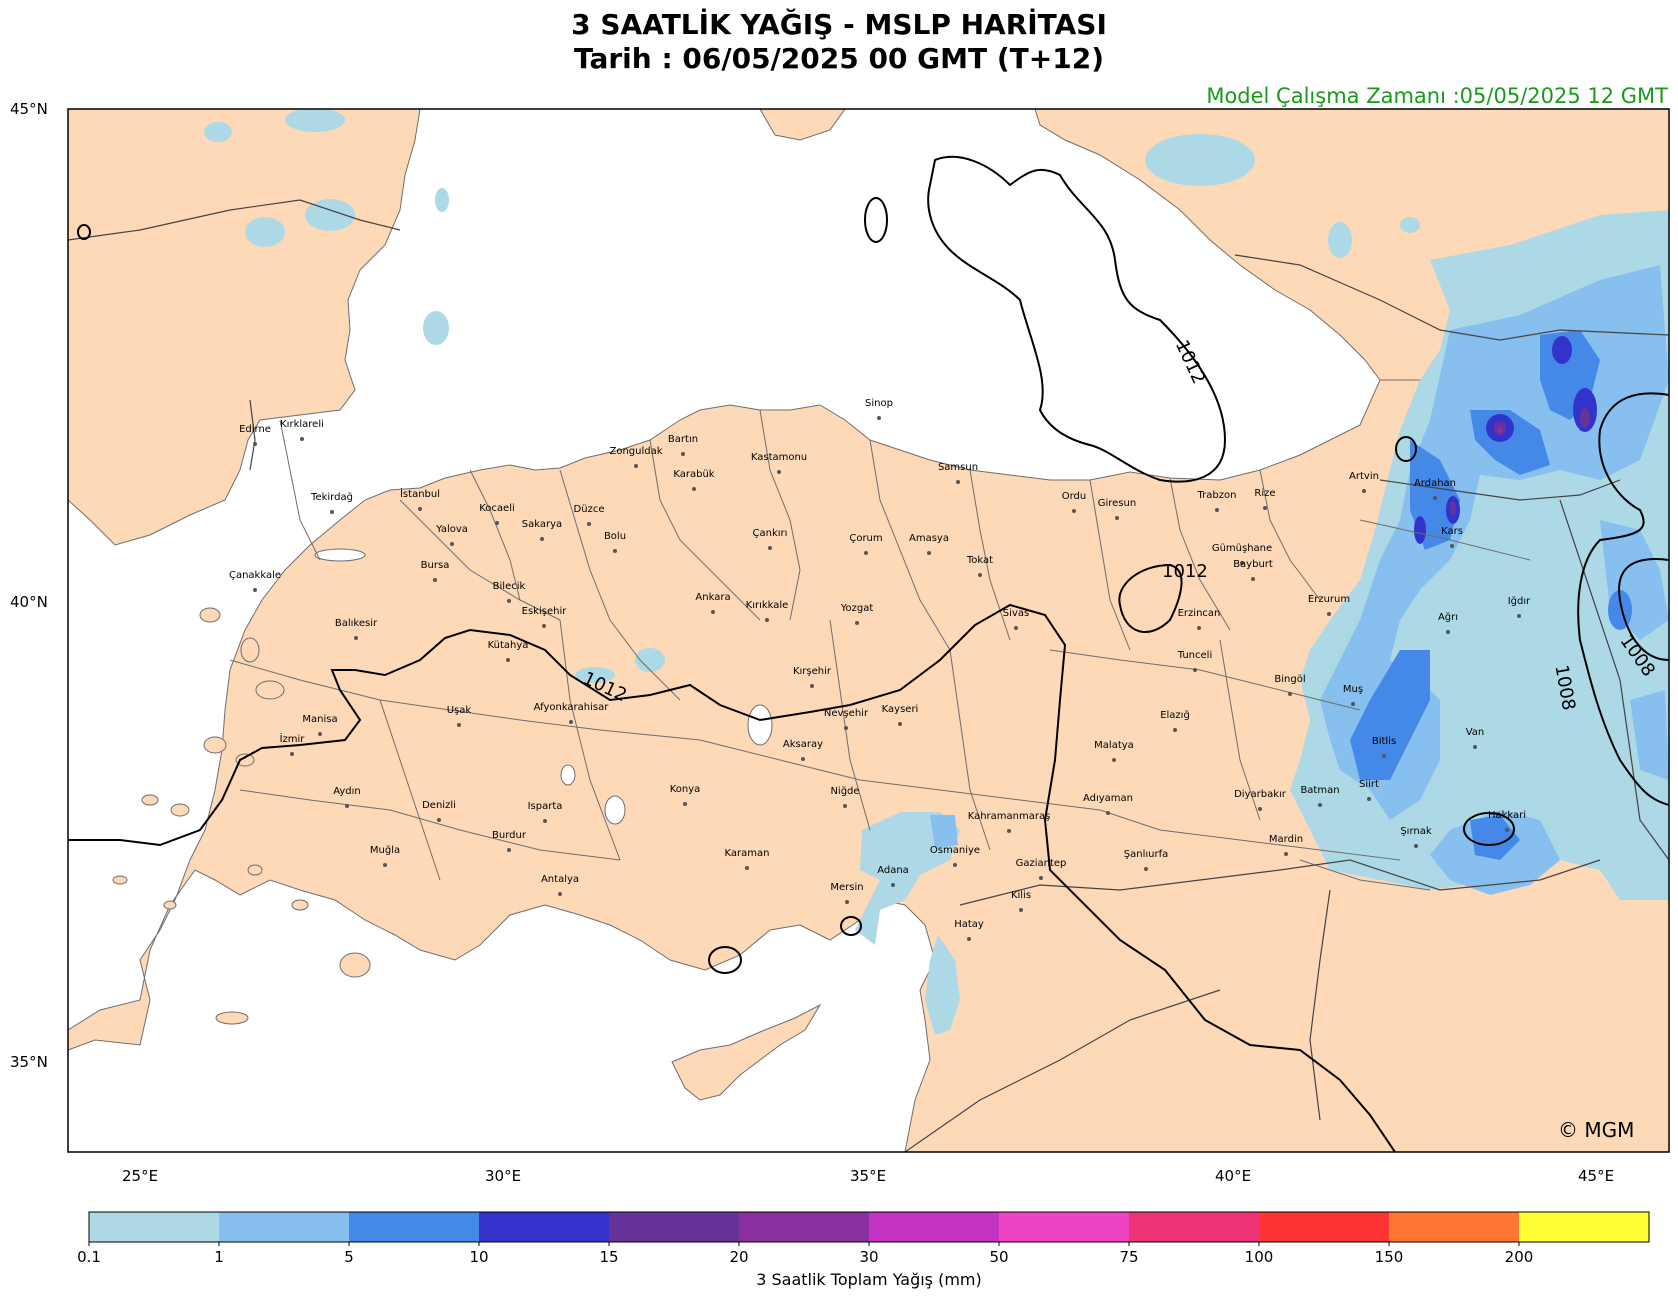 The image size is (1678, 1298). What do you see at coordinates (1199, 613) in the screenshot?
I see `city-label: Erzincan` at bounding box center [1199, 613].